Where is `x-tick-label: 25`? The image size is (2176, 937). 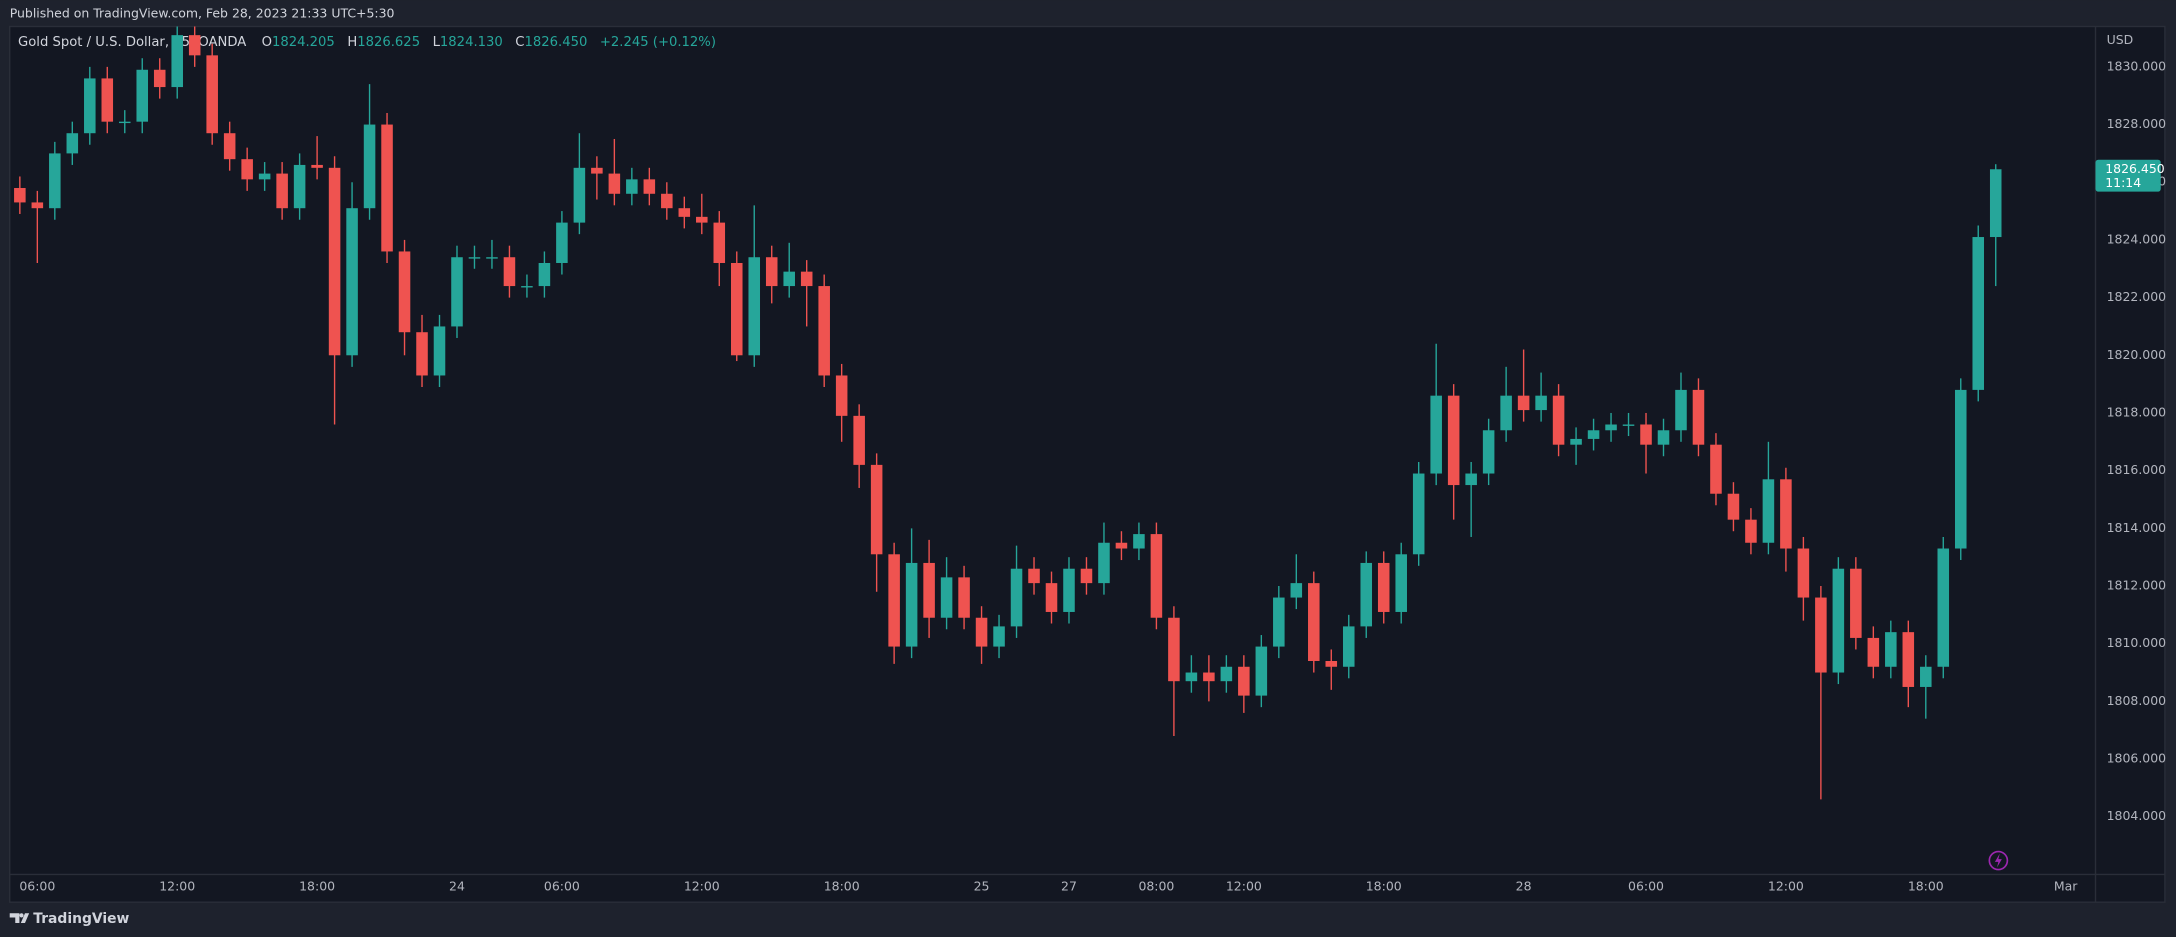
x-tick-label: 25 is located at coordinates (982, 885).